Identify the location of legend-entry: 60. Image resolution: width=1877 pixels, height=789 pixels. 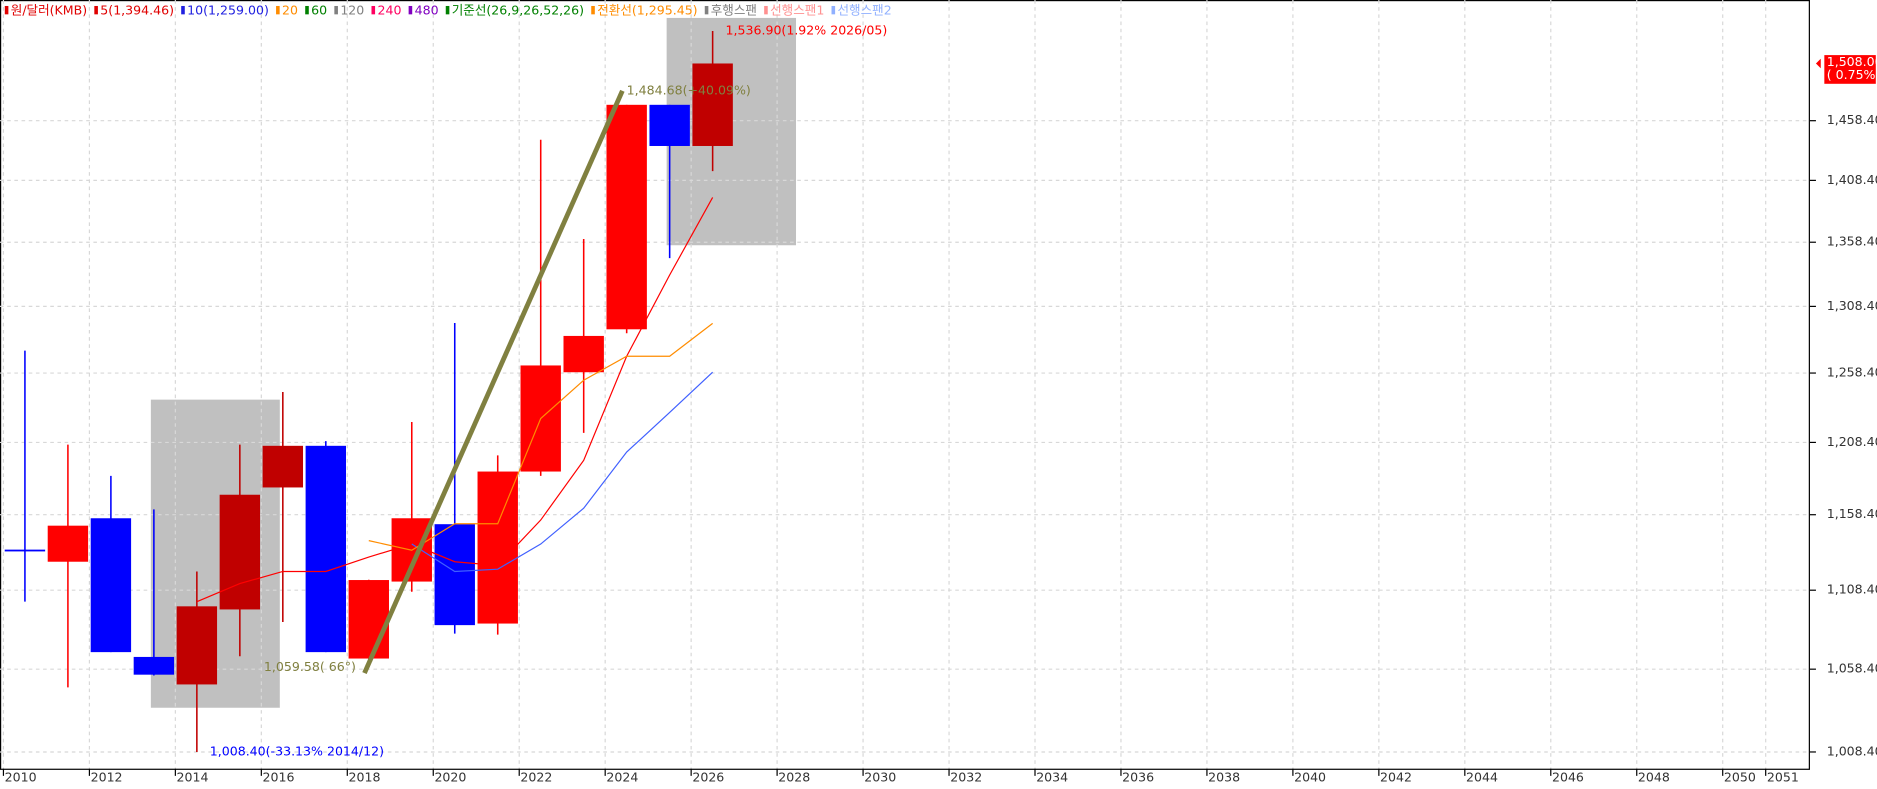
(319, 9).